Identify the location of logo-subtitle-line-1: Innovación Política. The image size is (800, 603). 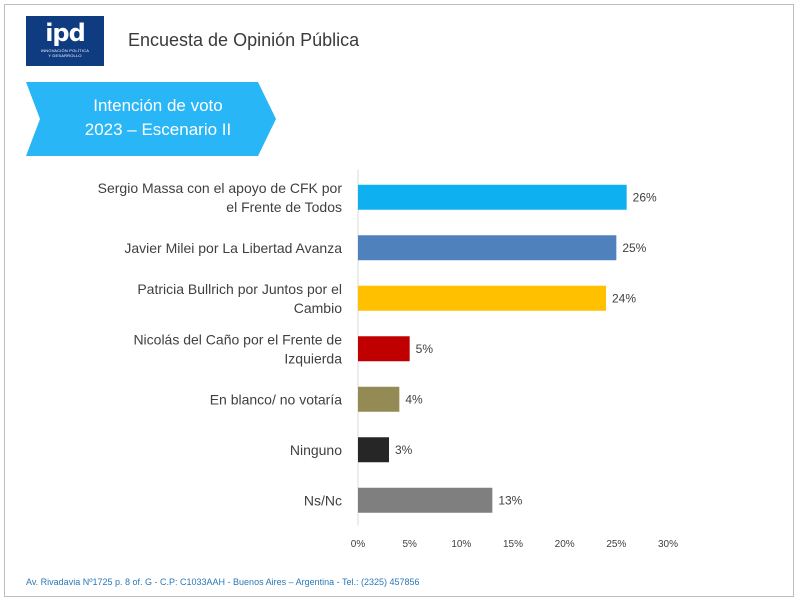
(65, 50).